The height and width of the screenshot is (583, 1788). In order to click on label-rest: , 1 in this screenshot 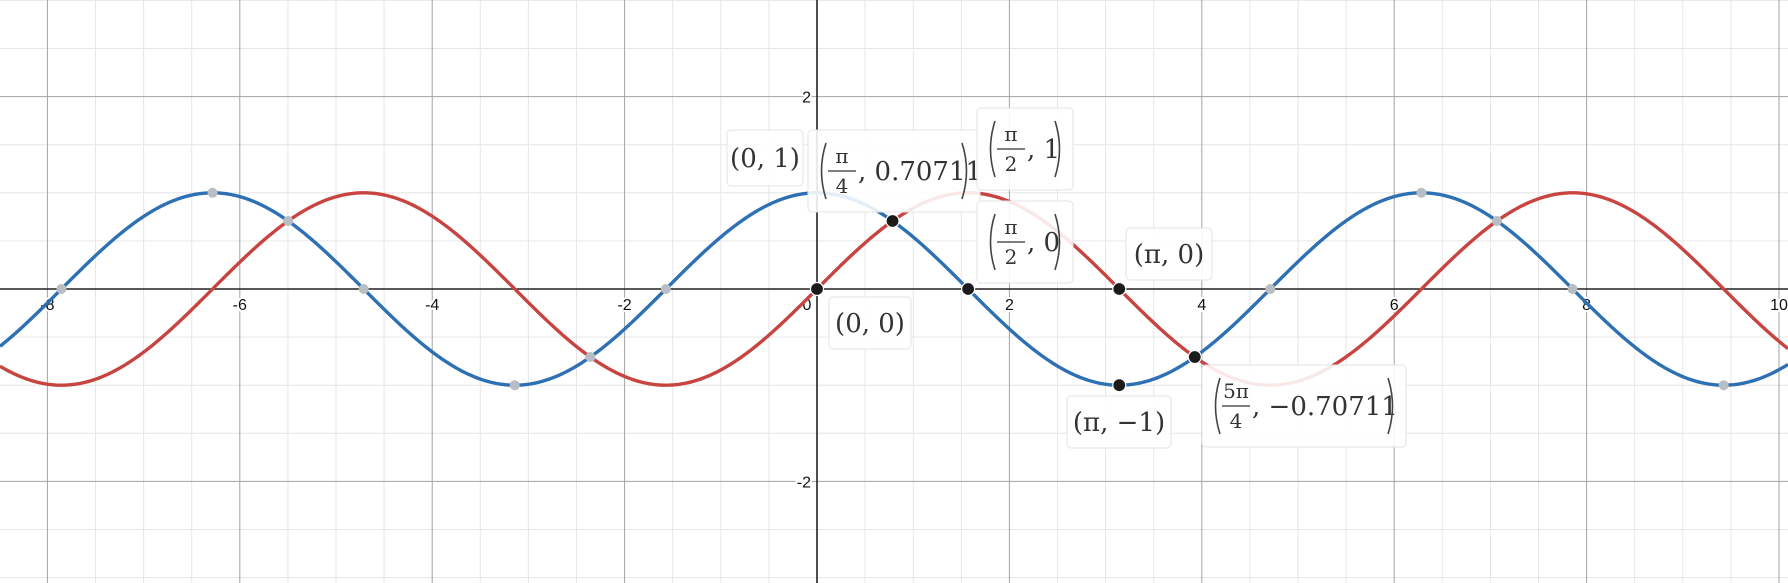, I will do `click(1043, 150)`.